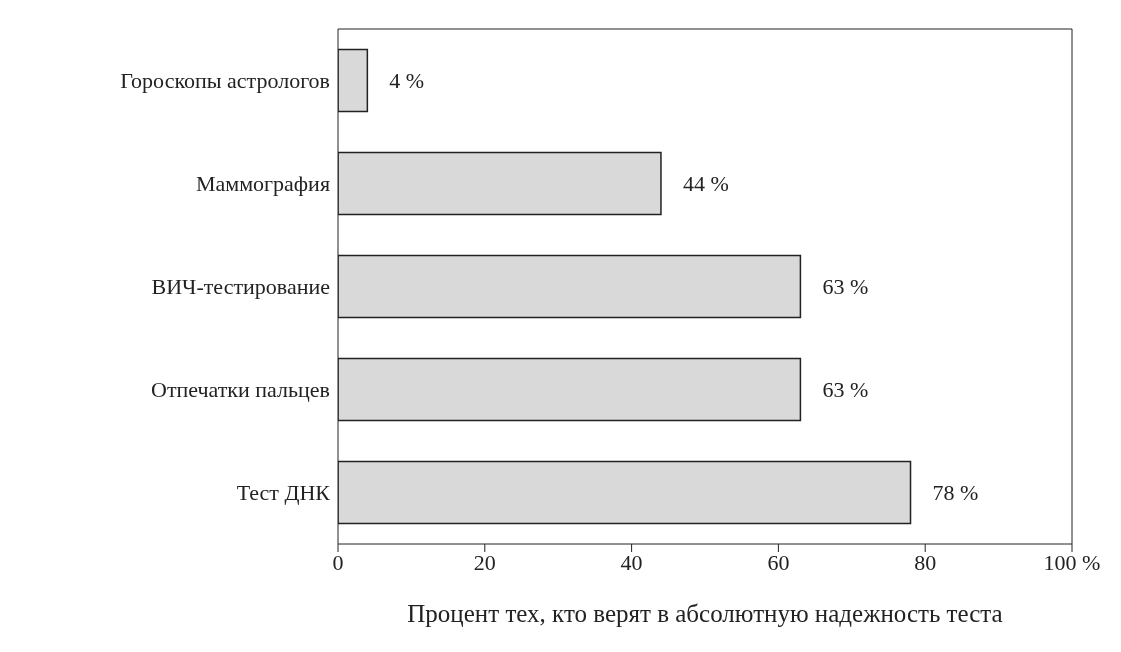 The image size is (1121, 652). Describe the element at coordinates (240, 390) in the screenshot. I see `y-tick-label: Отпечатки пальцев` at that location.